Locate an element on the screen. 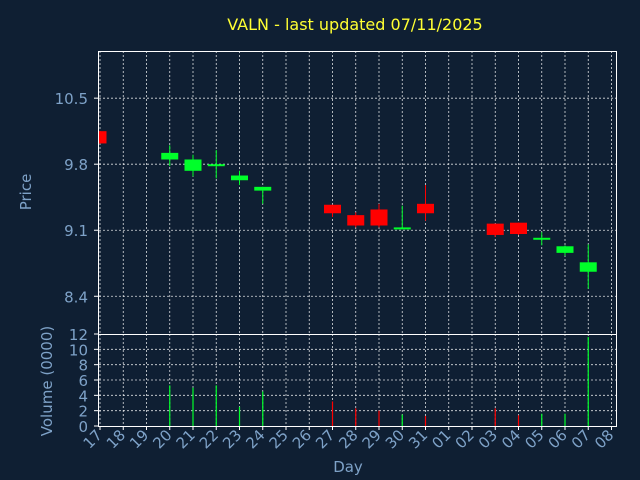  price-tick-label: 9.8 is located at coordinates (76, 165).